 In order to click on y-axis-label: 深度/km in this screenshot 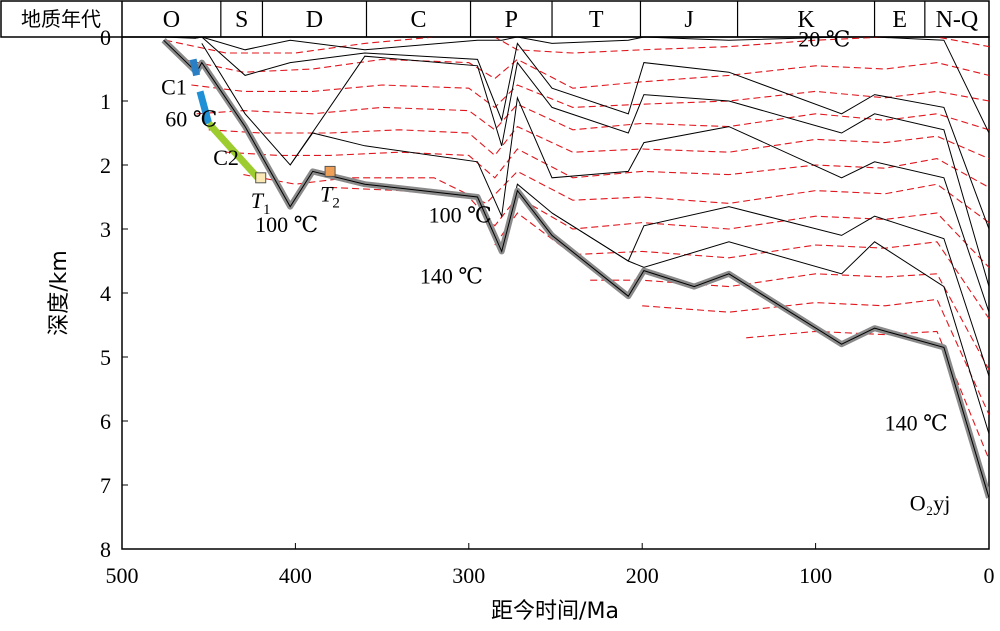, I will do `click(59, 293)`.